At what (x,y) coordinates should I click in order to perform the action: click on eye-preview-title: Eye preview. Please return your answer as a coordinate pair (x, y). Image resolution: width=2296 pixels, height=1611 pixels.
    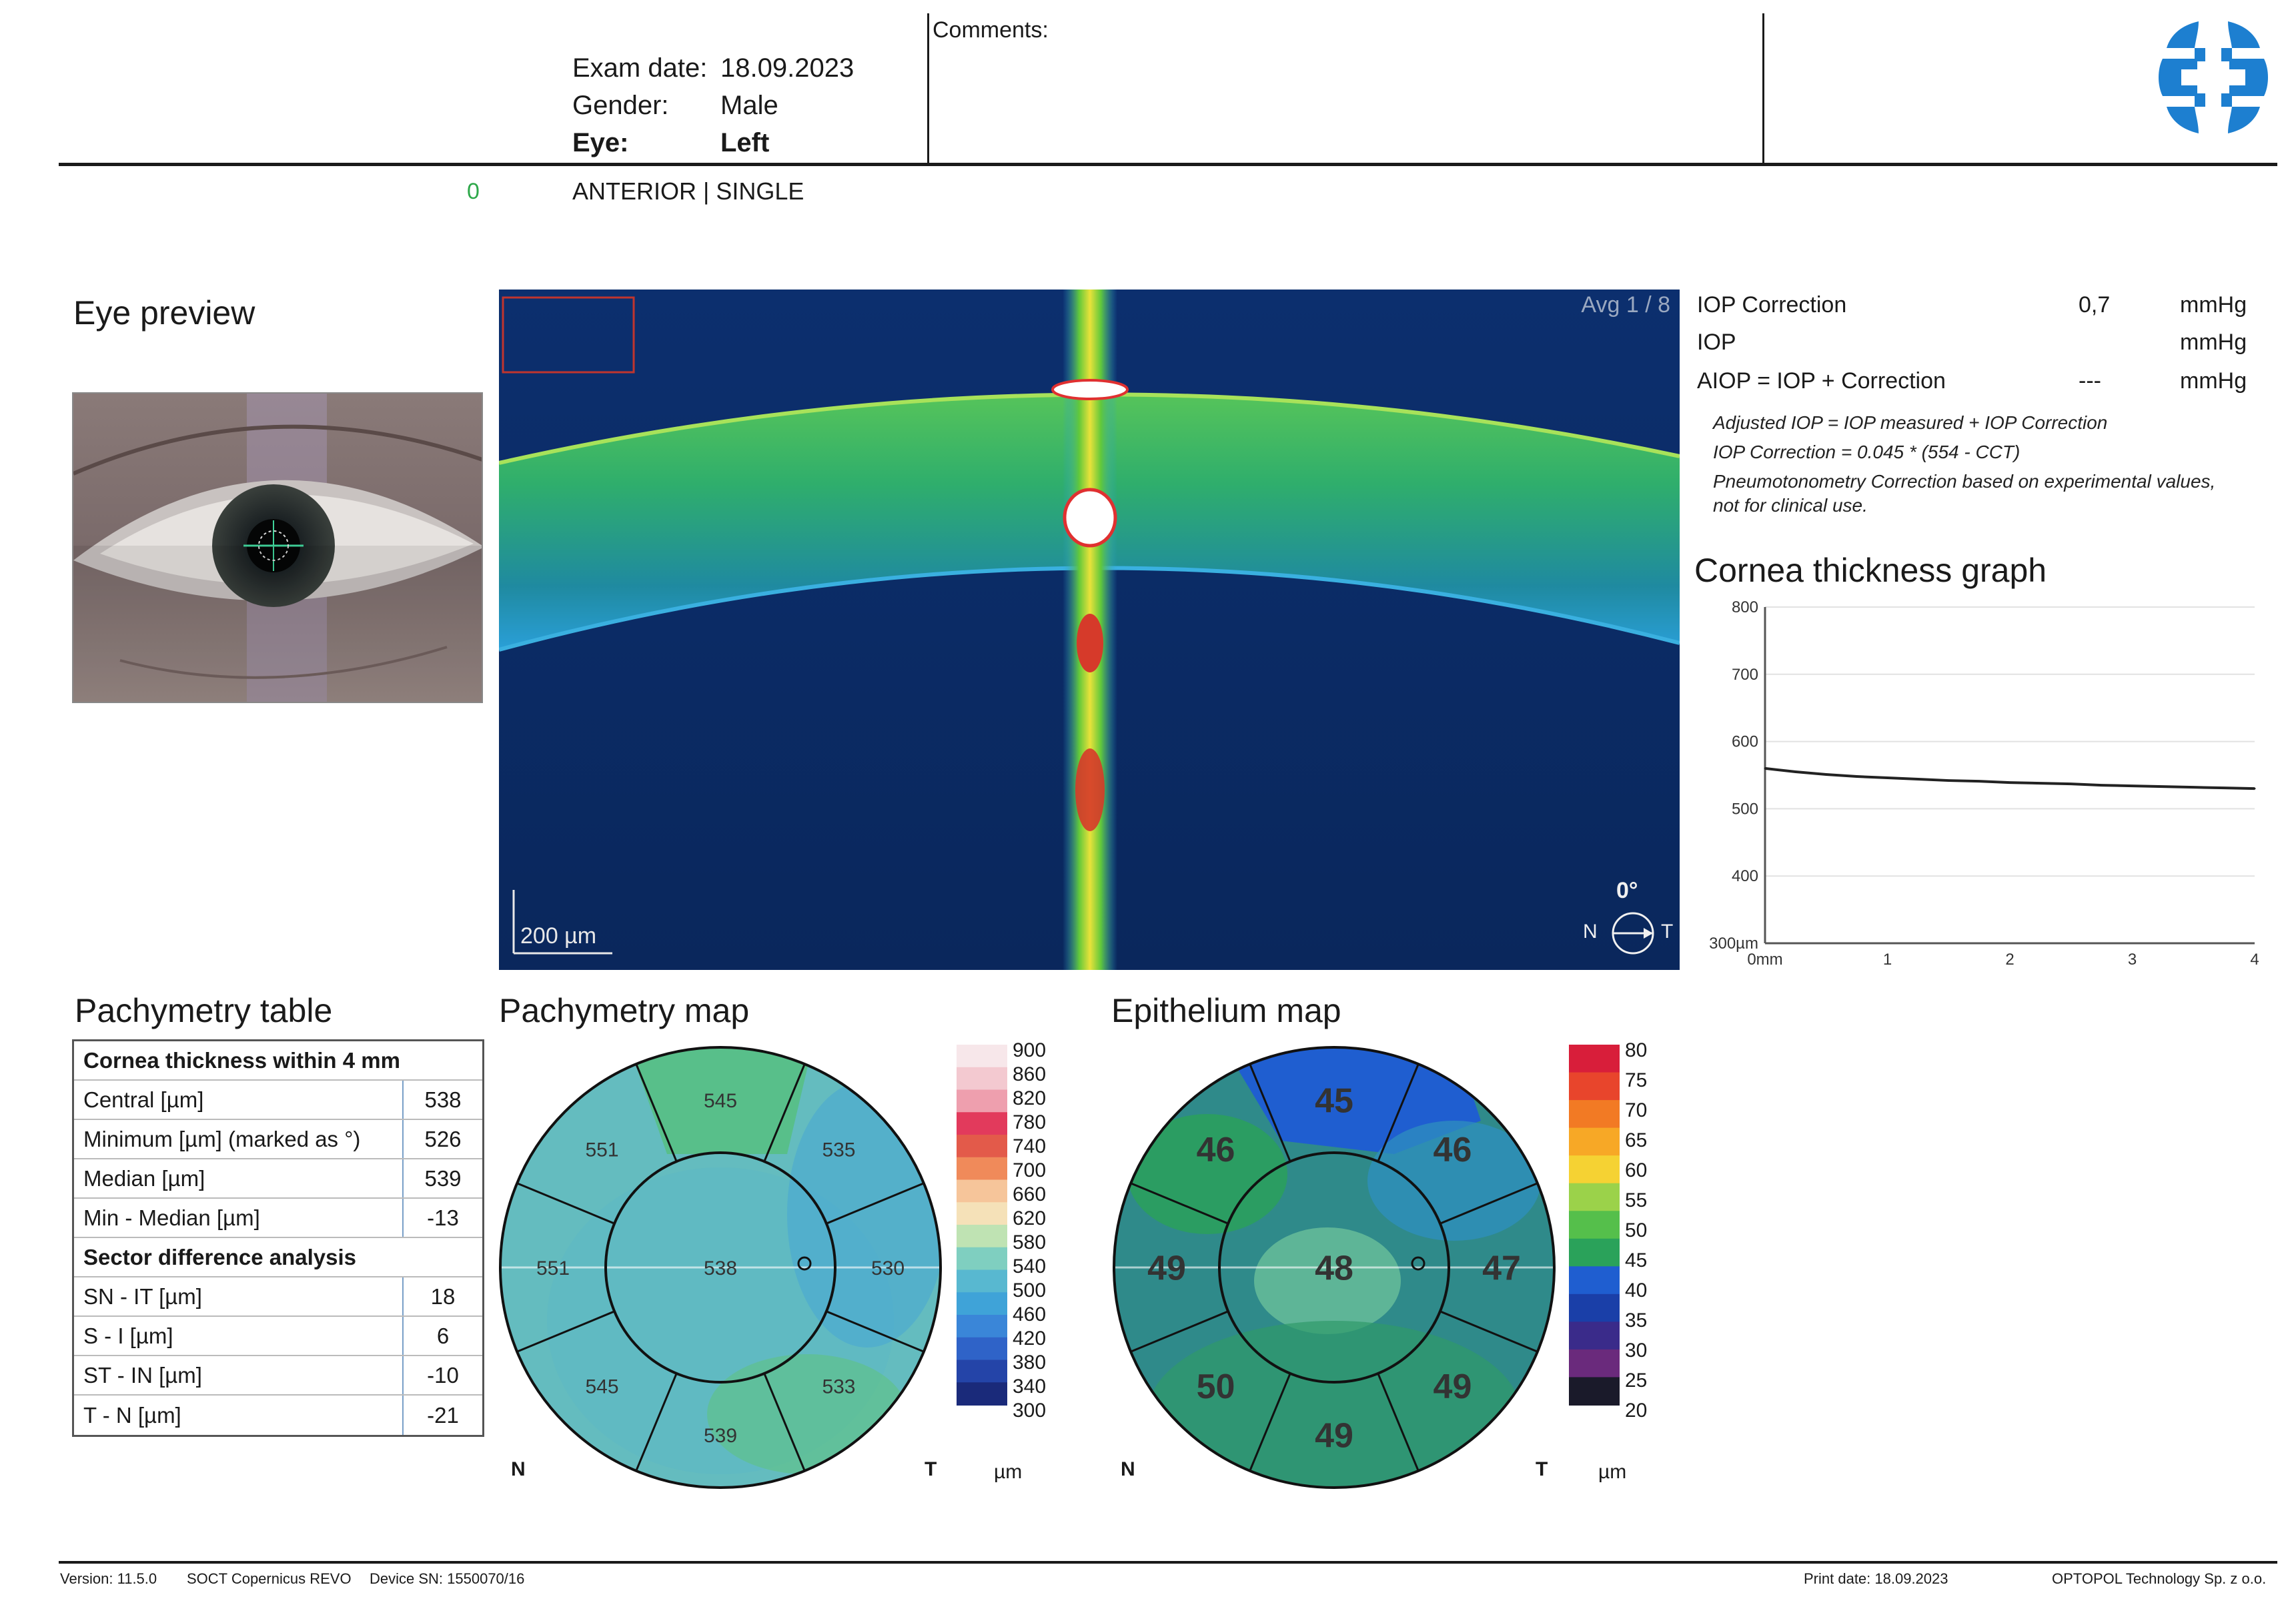
    Looking at the image, I should click on (164, 313).